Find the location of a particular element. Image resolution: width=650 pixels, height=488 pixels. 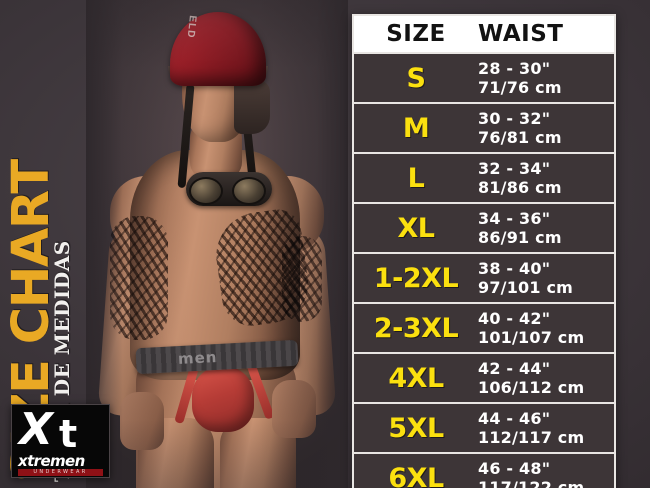

waist-inches: 30 - 32" is located at coordinates (514, 118).